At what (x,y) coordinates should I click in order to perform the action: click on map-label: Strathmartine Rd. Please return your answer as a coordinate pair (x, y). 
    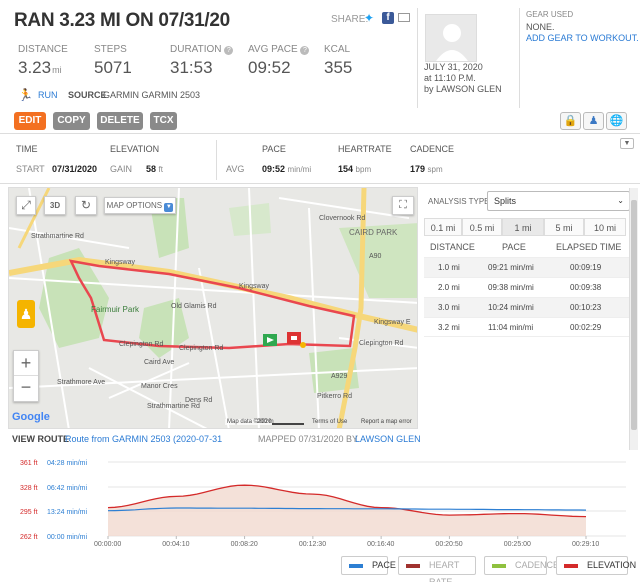
    Looking at the image, I should click on (57, 236).